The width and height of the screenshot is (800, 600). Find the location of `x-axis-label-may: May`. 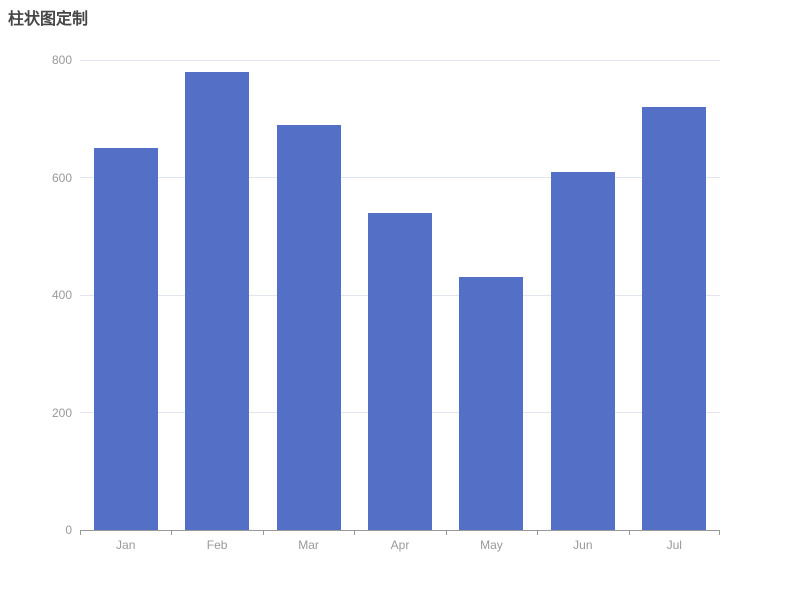

x-axis-label-may: May is located at coordinates (491, 545).